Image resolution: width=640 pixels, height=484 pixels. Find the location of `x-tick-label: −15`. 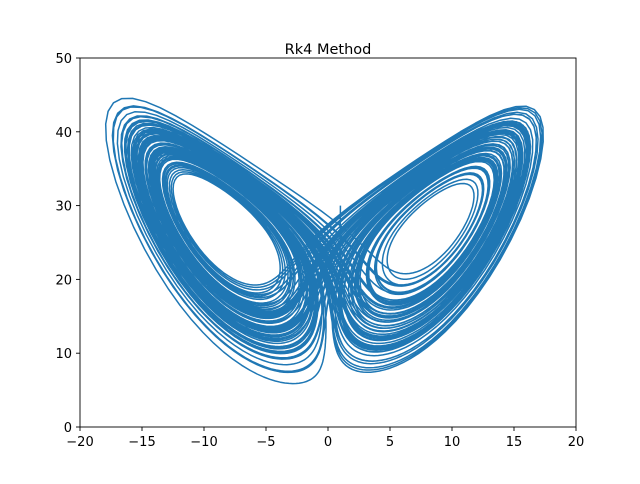

x-tick-label: −15 is located at coordinates (141, 442).